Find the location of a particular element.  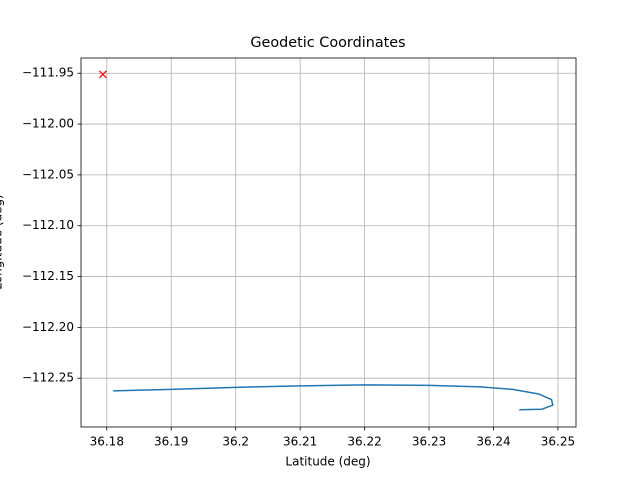

y-tick-label: −112.05 is located at coordinates (48, 174).